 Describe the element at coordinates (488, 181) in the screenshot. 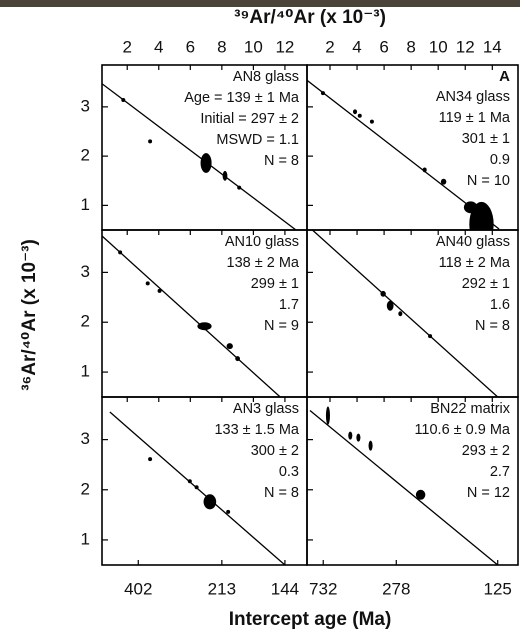

I see `annotation: N = 10` at that location.